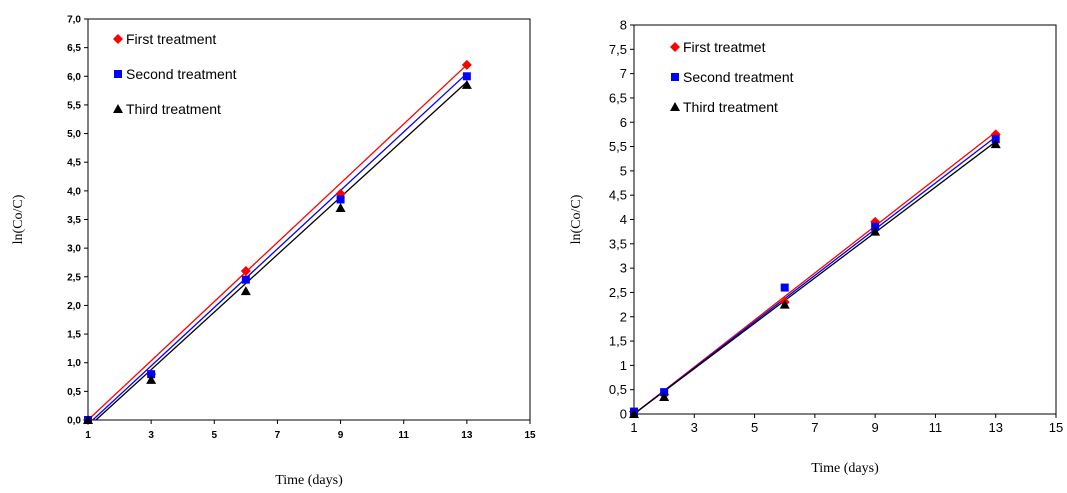 This screenshot has width=1067, height=493. Describe the element at coordinates (173, 109) in the screenshot. I see `left-legend-label-3: Third treatment` at that location.